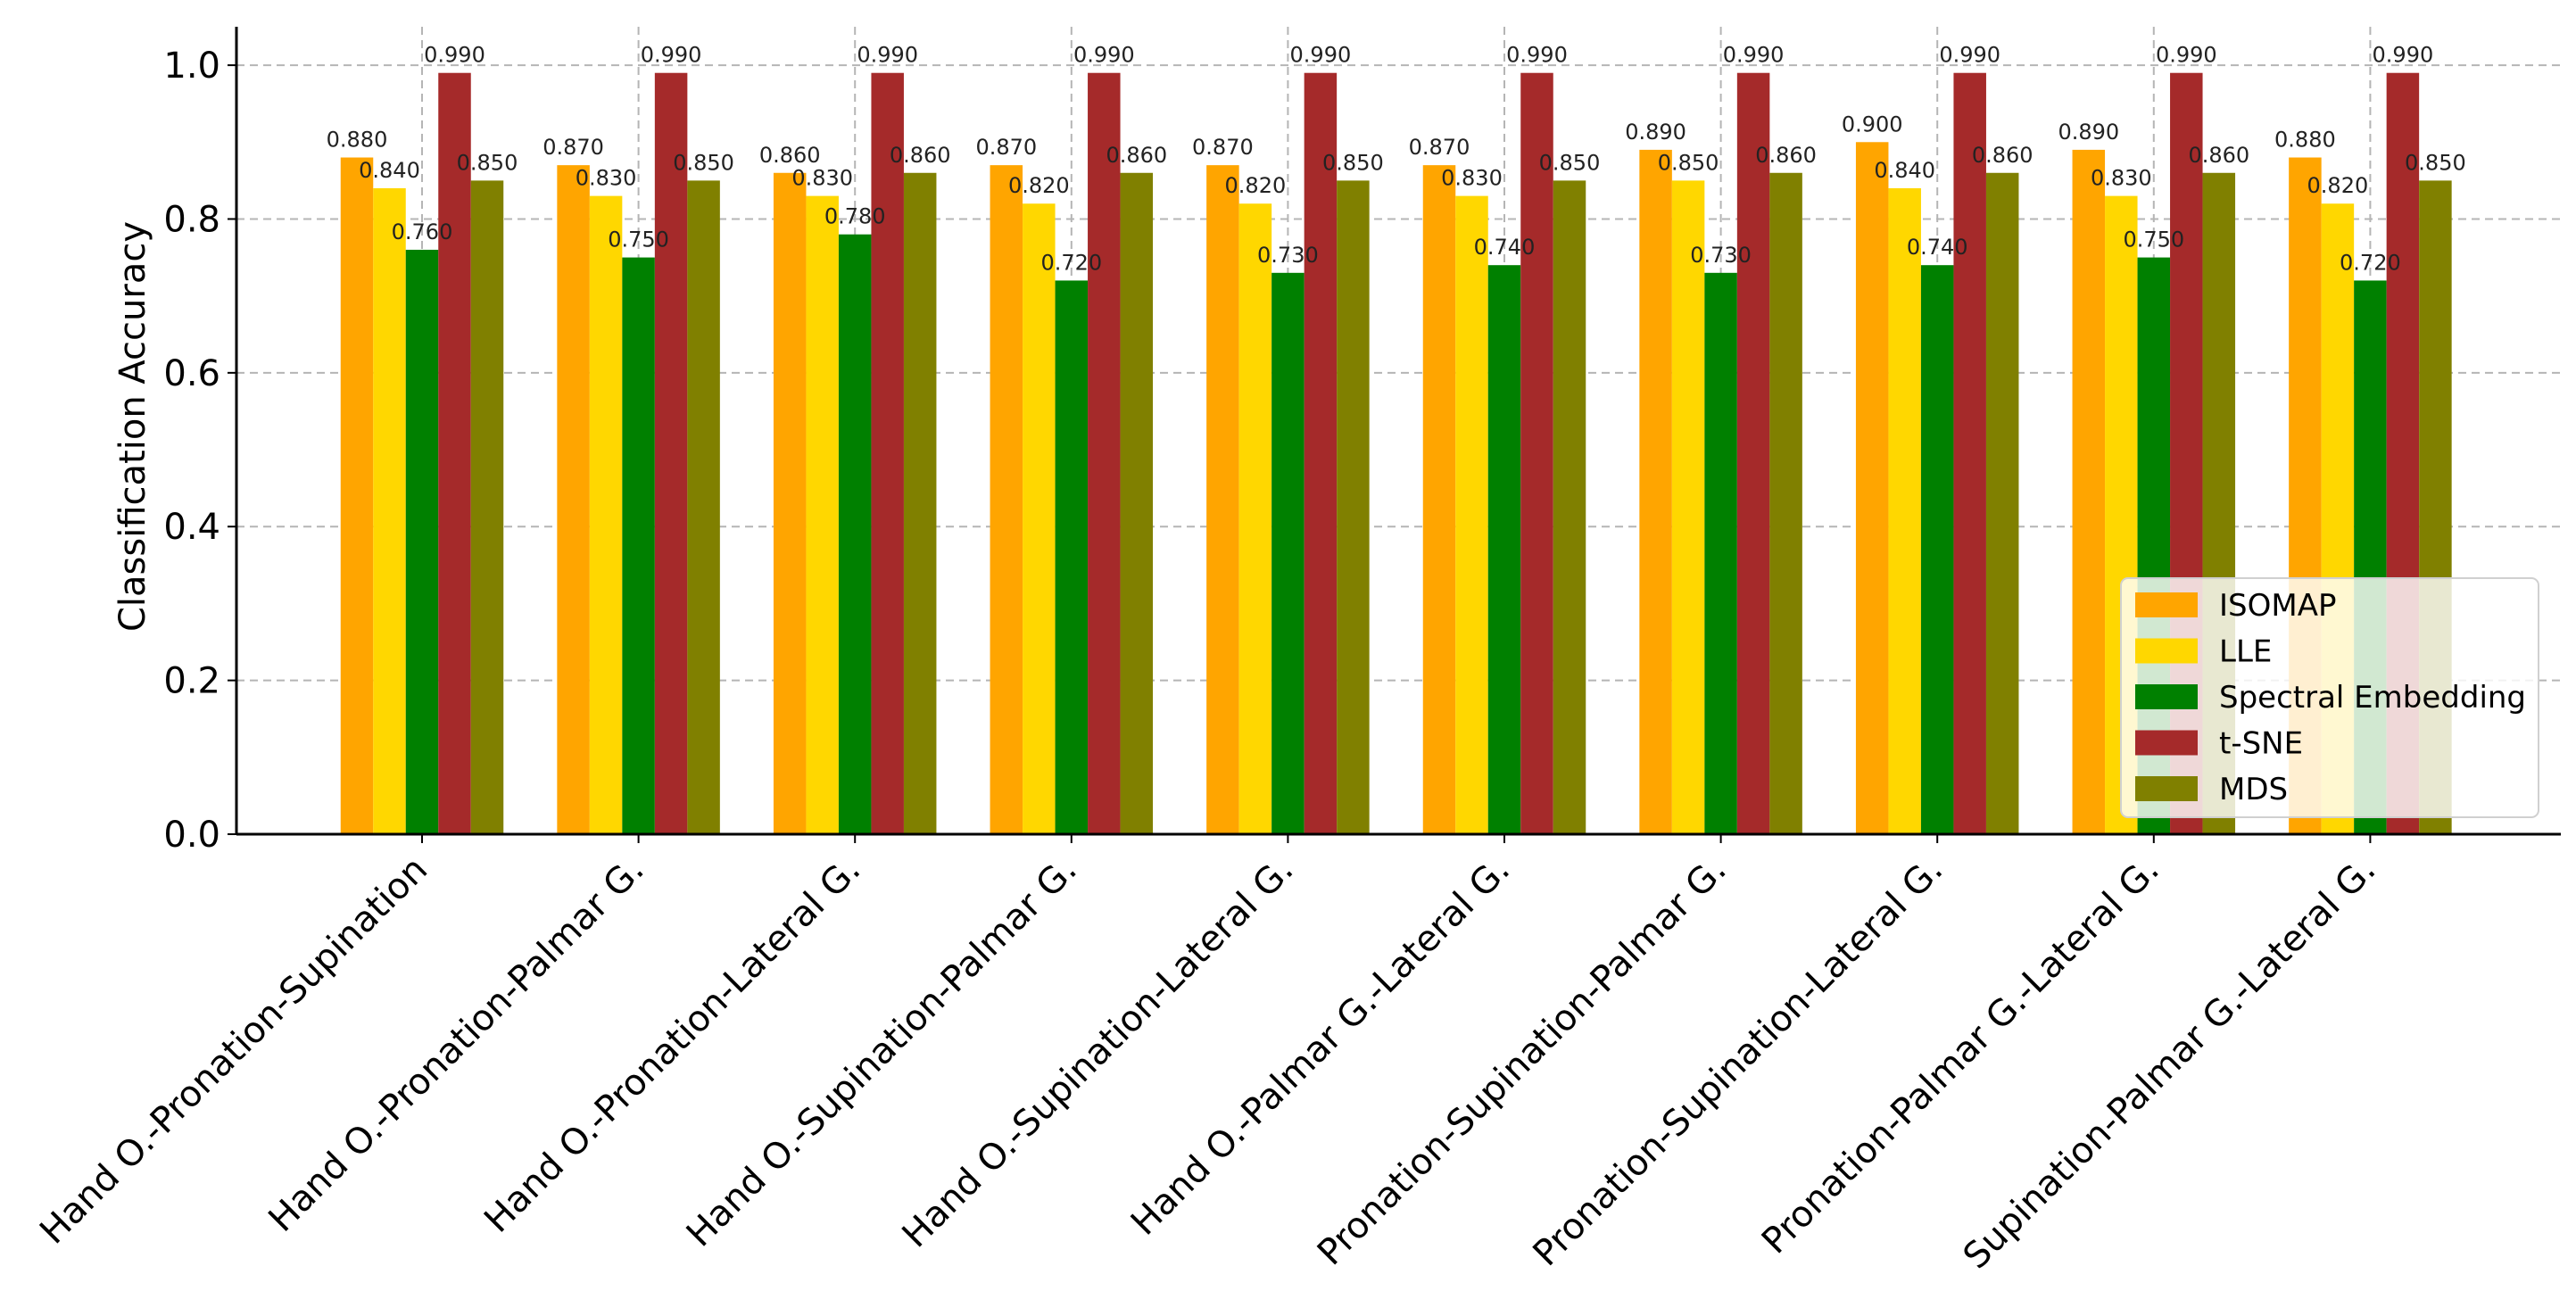  Describe the element at coordinates (191, 373) in the screenshot. I see `y-tick-label: 0.6` at that location.